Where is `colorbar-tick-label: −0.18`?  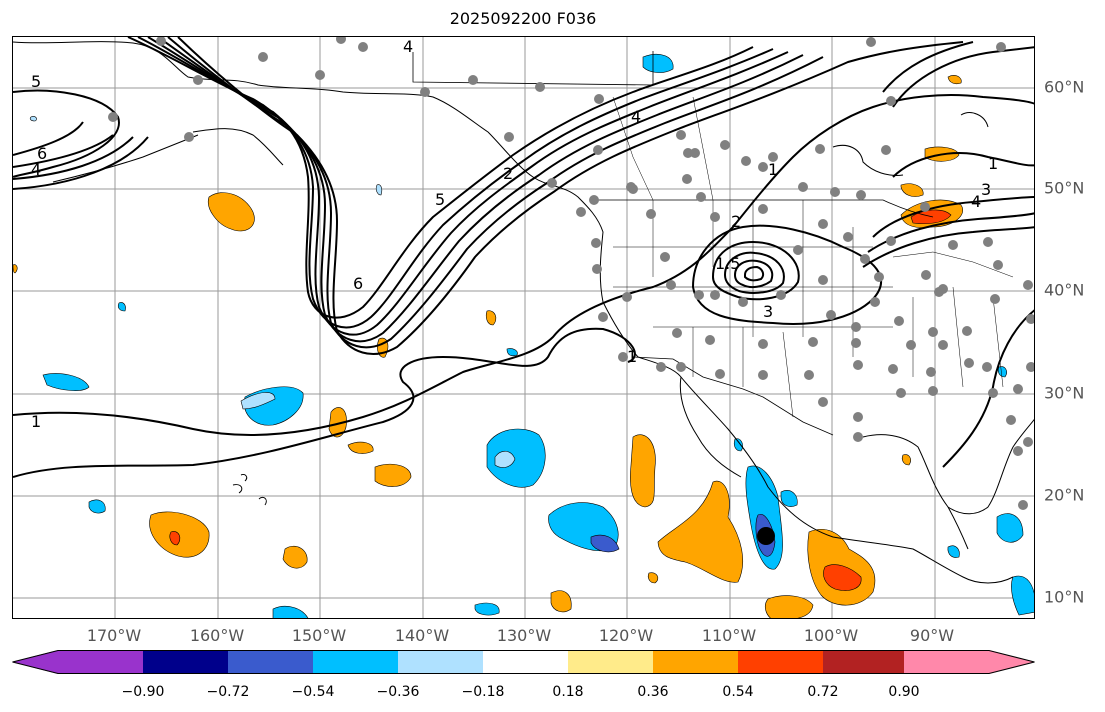
colorbar-tick-label: −0.18 is located at coordinates (483, 692).